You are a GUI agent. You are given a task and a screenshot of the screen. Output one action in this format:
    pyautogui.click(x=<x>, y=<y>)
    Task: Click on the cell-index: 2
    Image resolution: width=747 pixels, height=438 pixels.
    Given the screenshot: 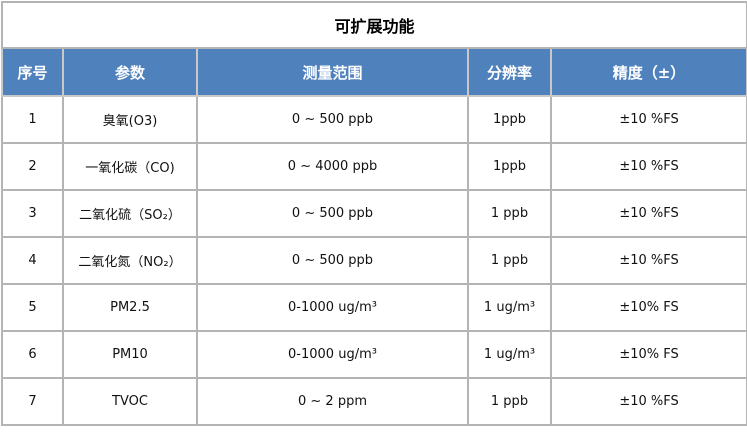 What is the action you would take?
    pyautogui.click(x=32, y=166)
    